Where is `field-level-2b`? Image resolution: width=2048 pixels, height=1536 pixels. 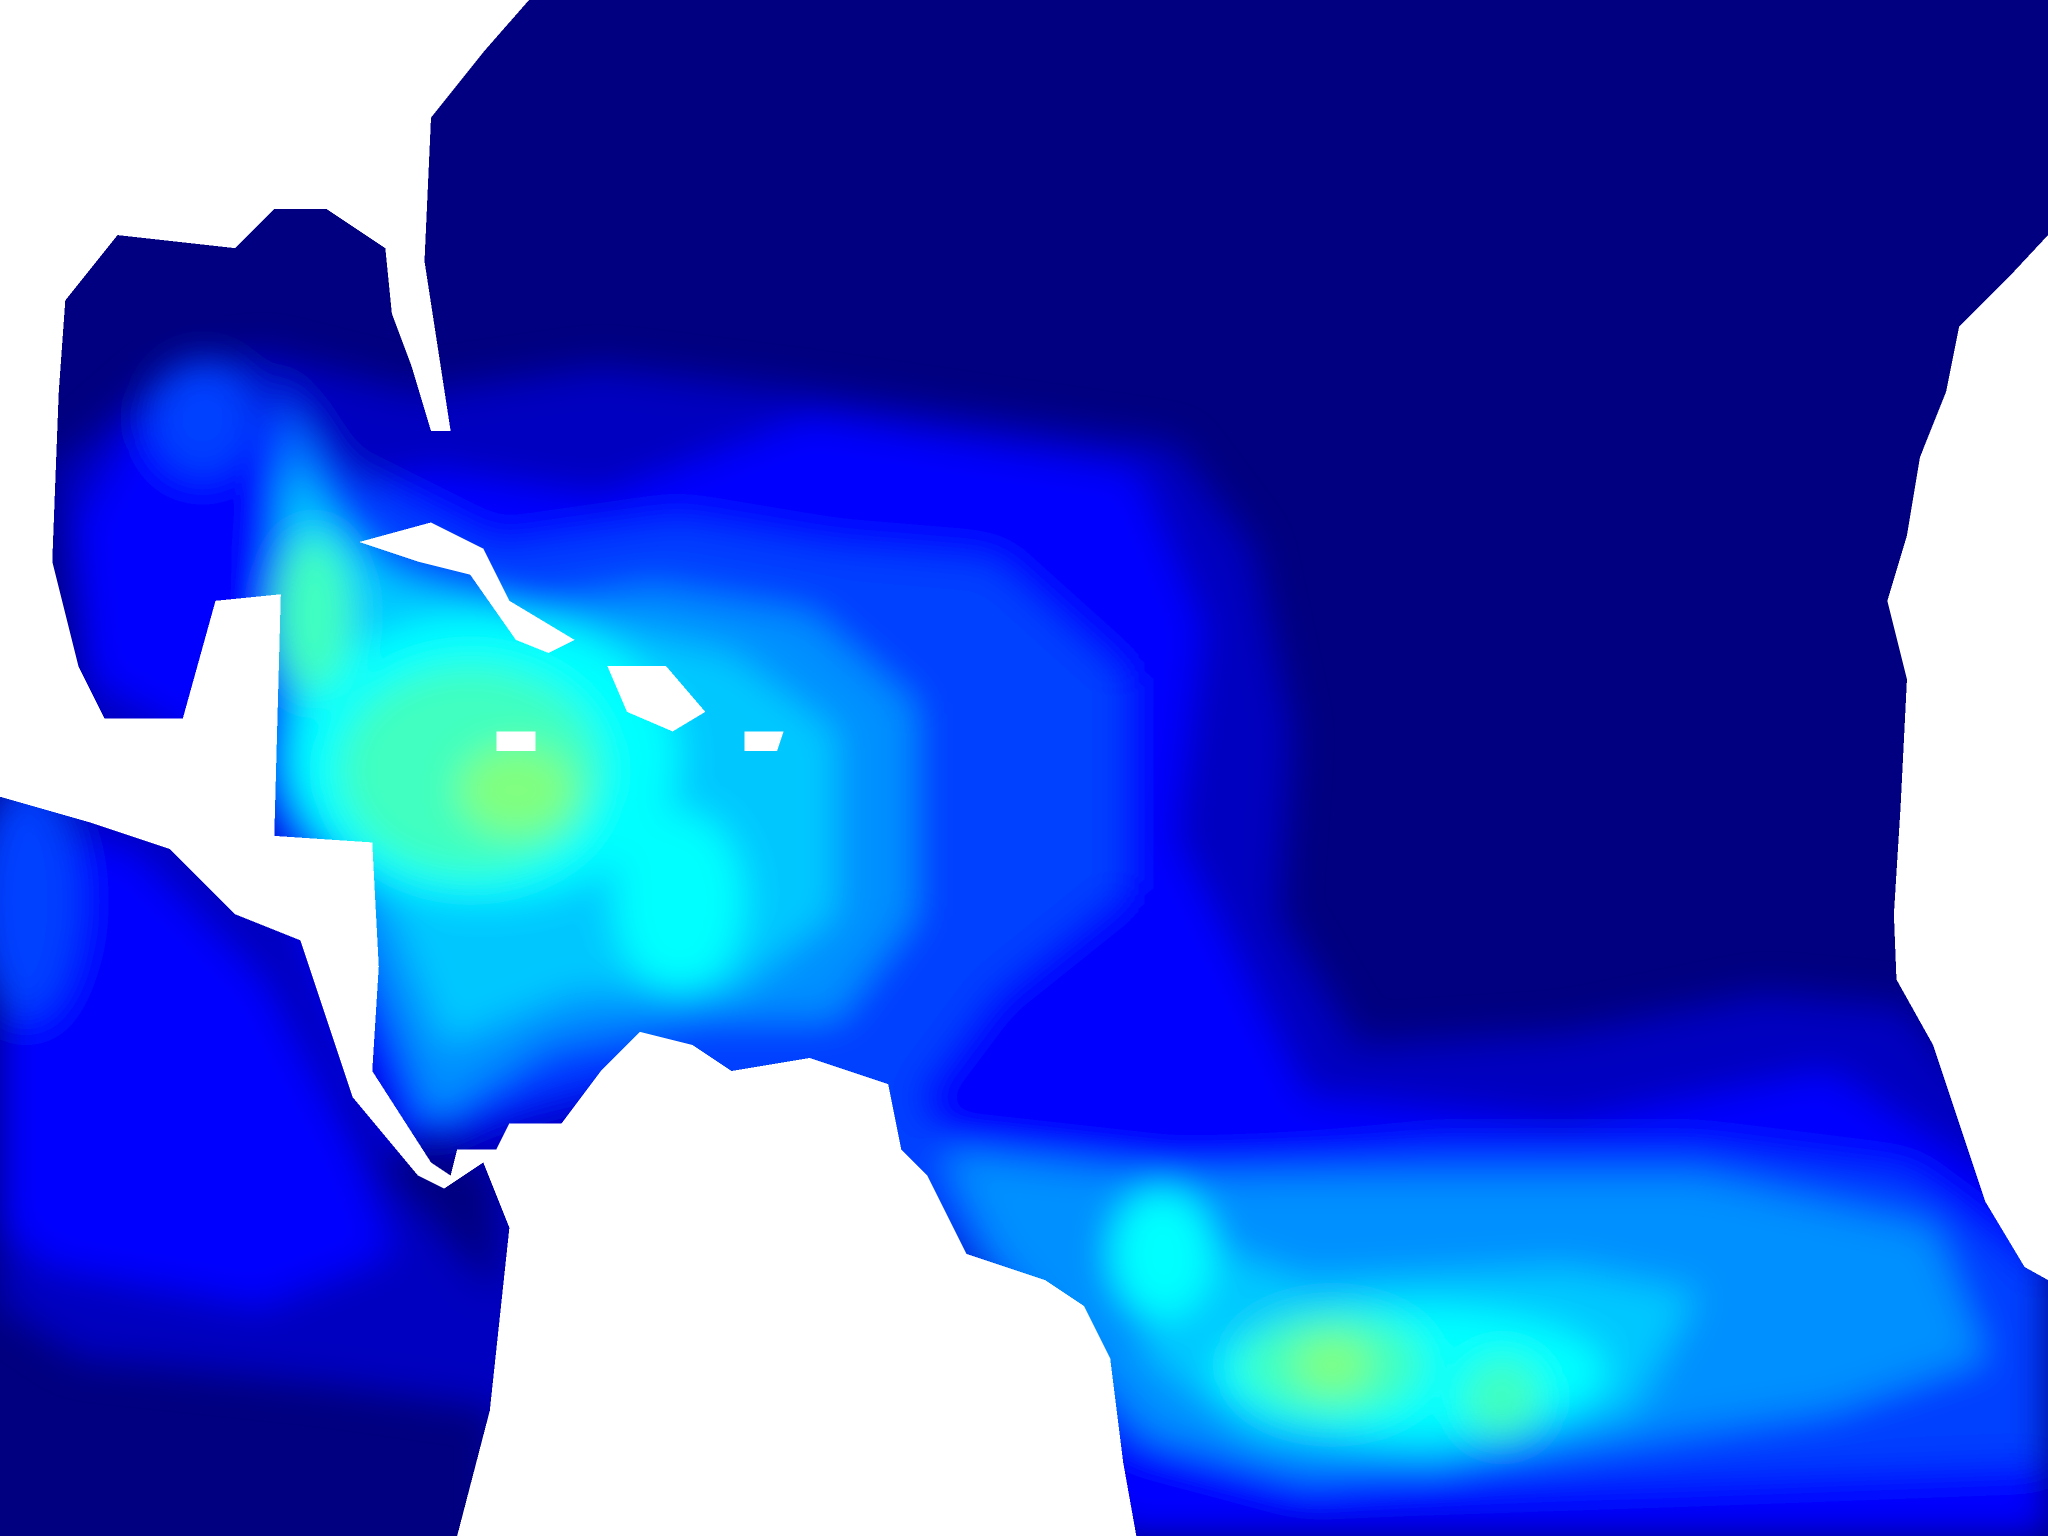
field-level-2b is located at coordinates (196, 1064).